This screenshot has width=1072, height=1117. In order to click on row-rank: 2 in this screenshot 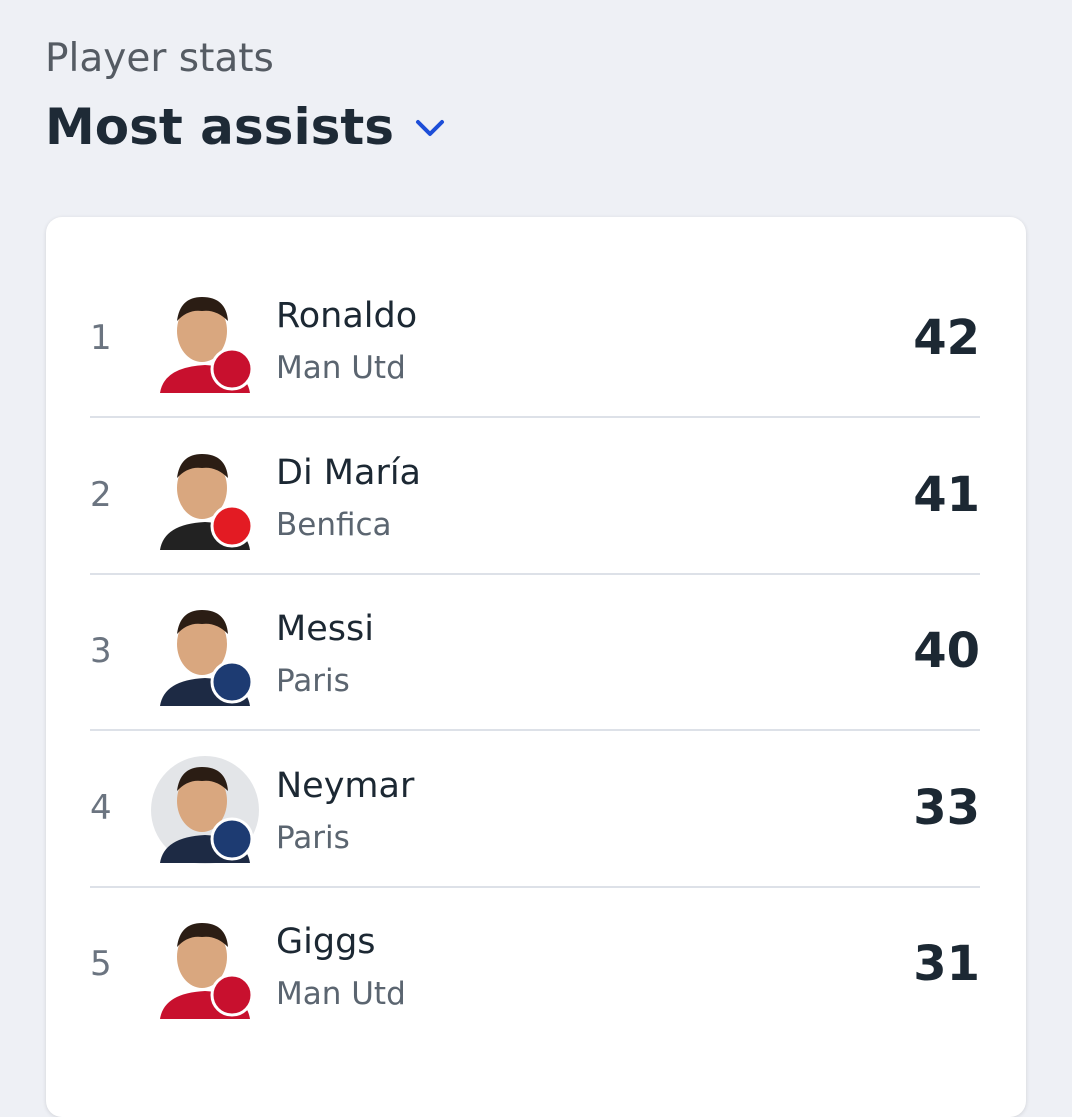, I will do `click(101, 494)`.